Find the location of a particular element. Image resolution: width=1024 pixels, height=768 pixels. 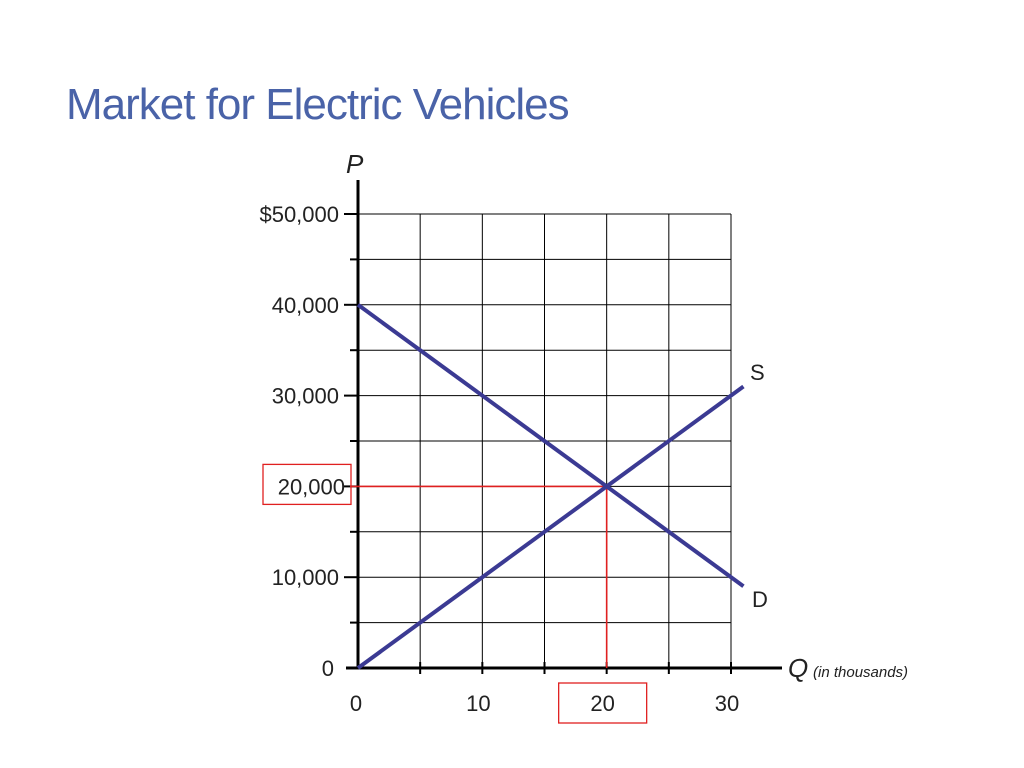

supply-curve-label: S is located at coordinates (757, 372).